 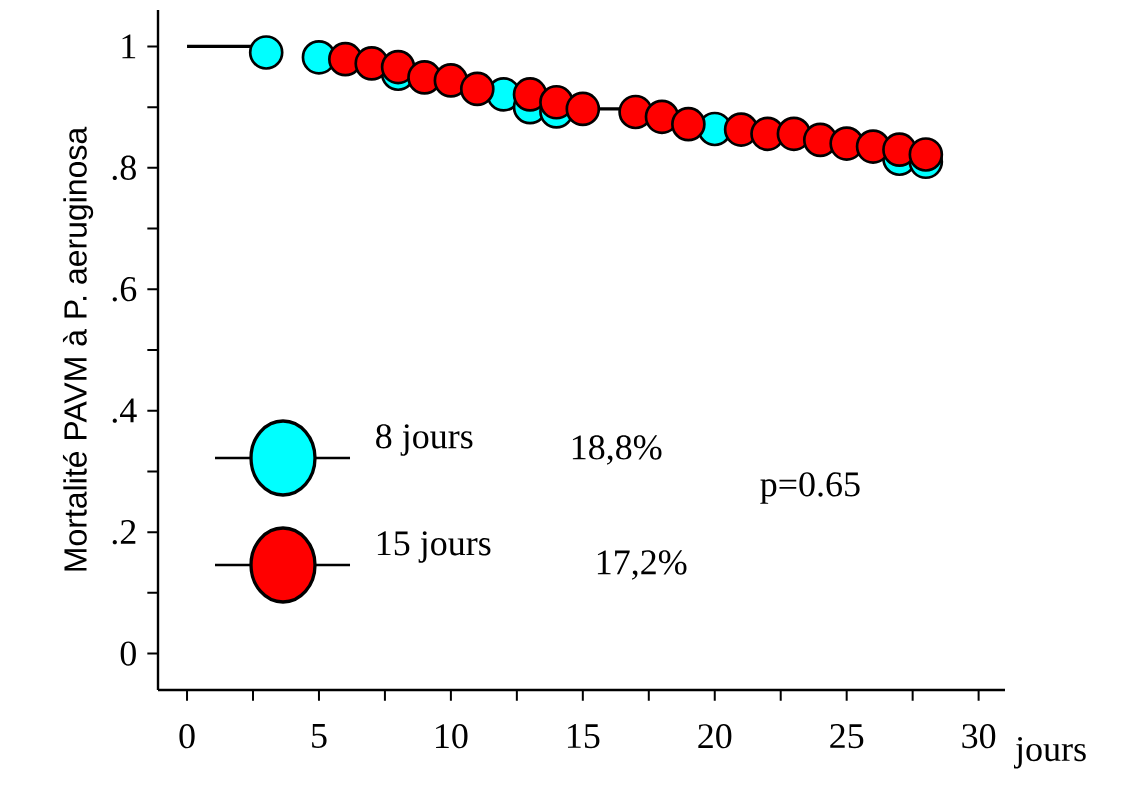 What do you see at coordinates (1050, 753) in the screenshot?
I see `x-axis-title: jours` at bounding box center [1050, 753].